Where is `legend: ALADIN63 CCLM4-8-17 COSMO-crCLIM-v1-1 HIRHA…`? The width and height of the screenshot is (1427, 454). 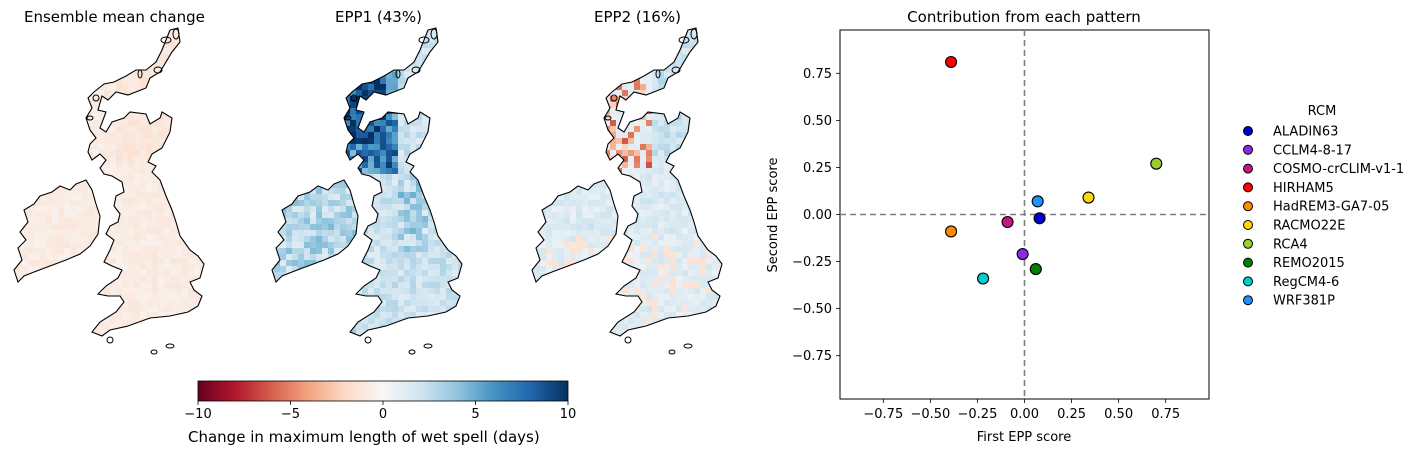
legend: ALADIN63 CCLM4-8-17 COSMO-crCLIM-v1-1 HIRHA… is located at coordinates (1323, 217).